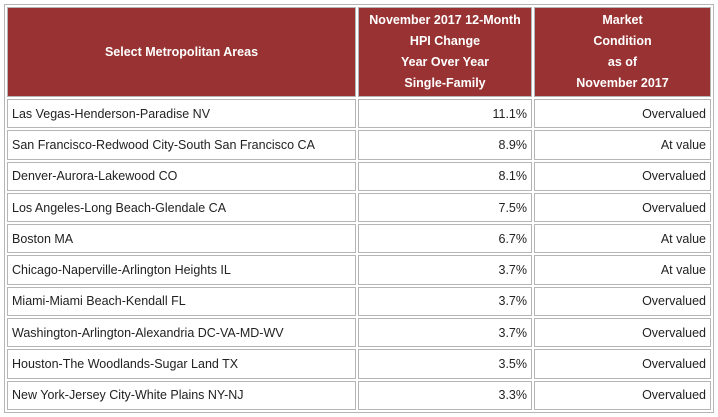 This screenshot has height=417, width=718. Describe the element at coordinates (181, 207) in the screenshot. I see `area-cell: Los Angeles-Long Beach-Glendale CA` at that location.